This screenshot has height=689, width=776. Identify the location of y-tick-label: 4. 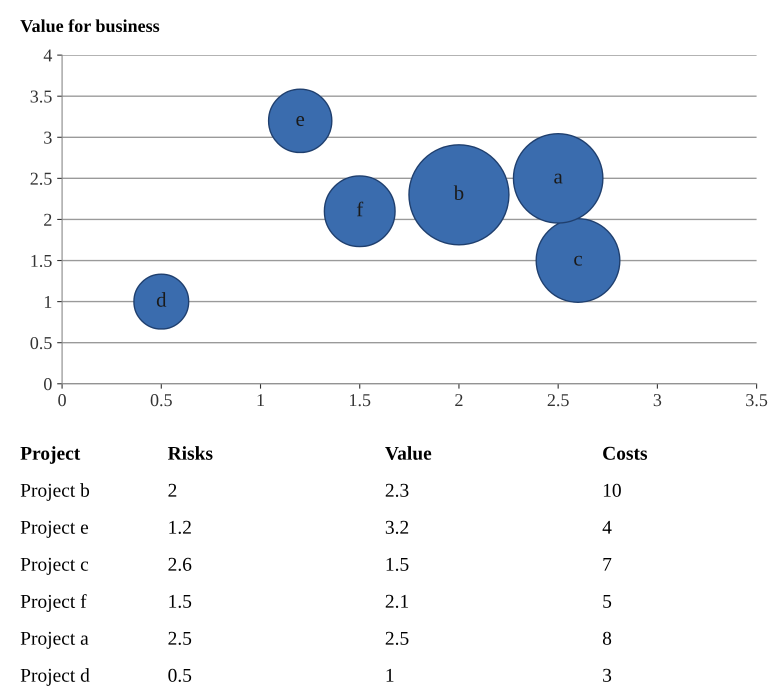
(48, 56).